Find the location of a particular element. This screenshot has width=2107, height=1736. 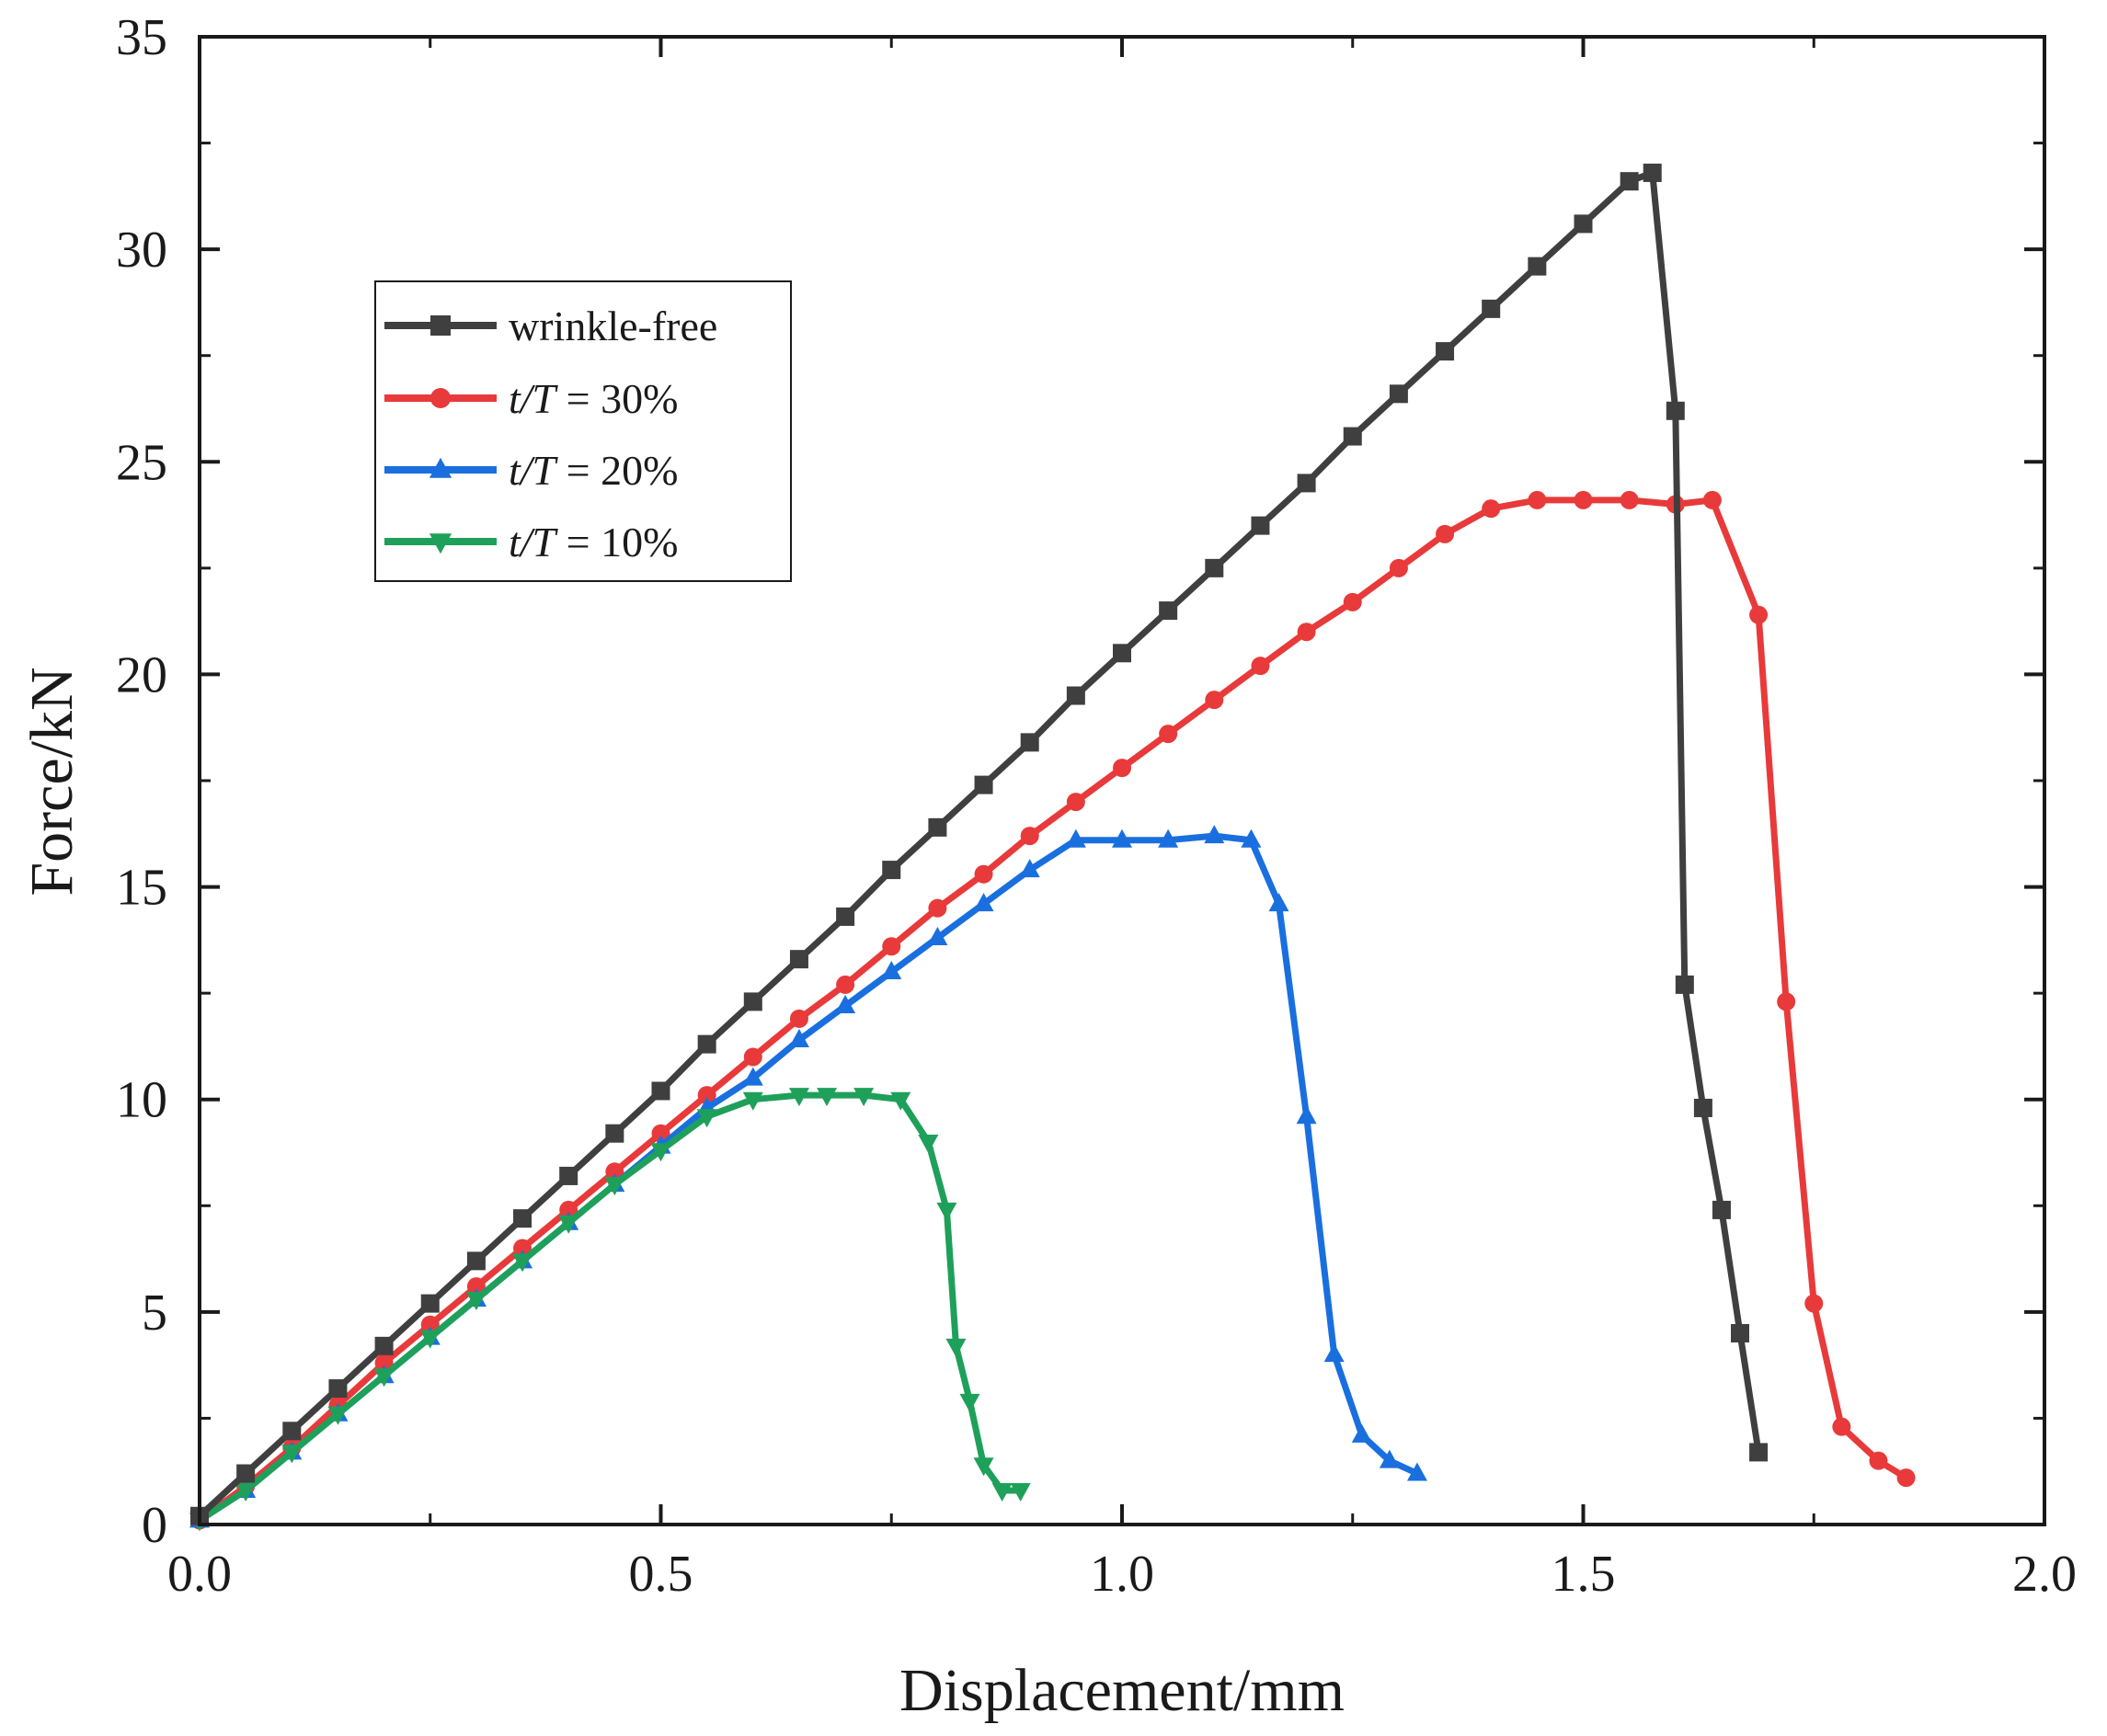

x-tick-label: 1.0 is located at coordinates (1122, 1574).